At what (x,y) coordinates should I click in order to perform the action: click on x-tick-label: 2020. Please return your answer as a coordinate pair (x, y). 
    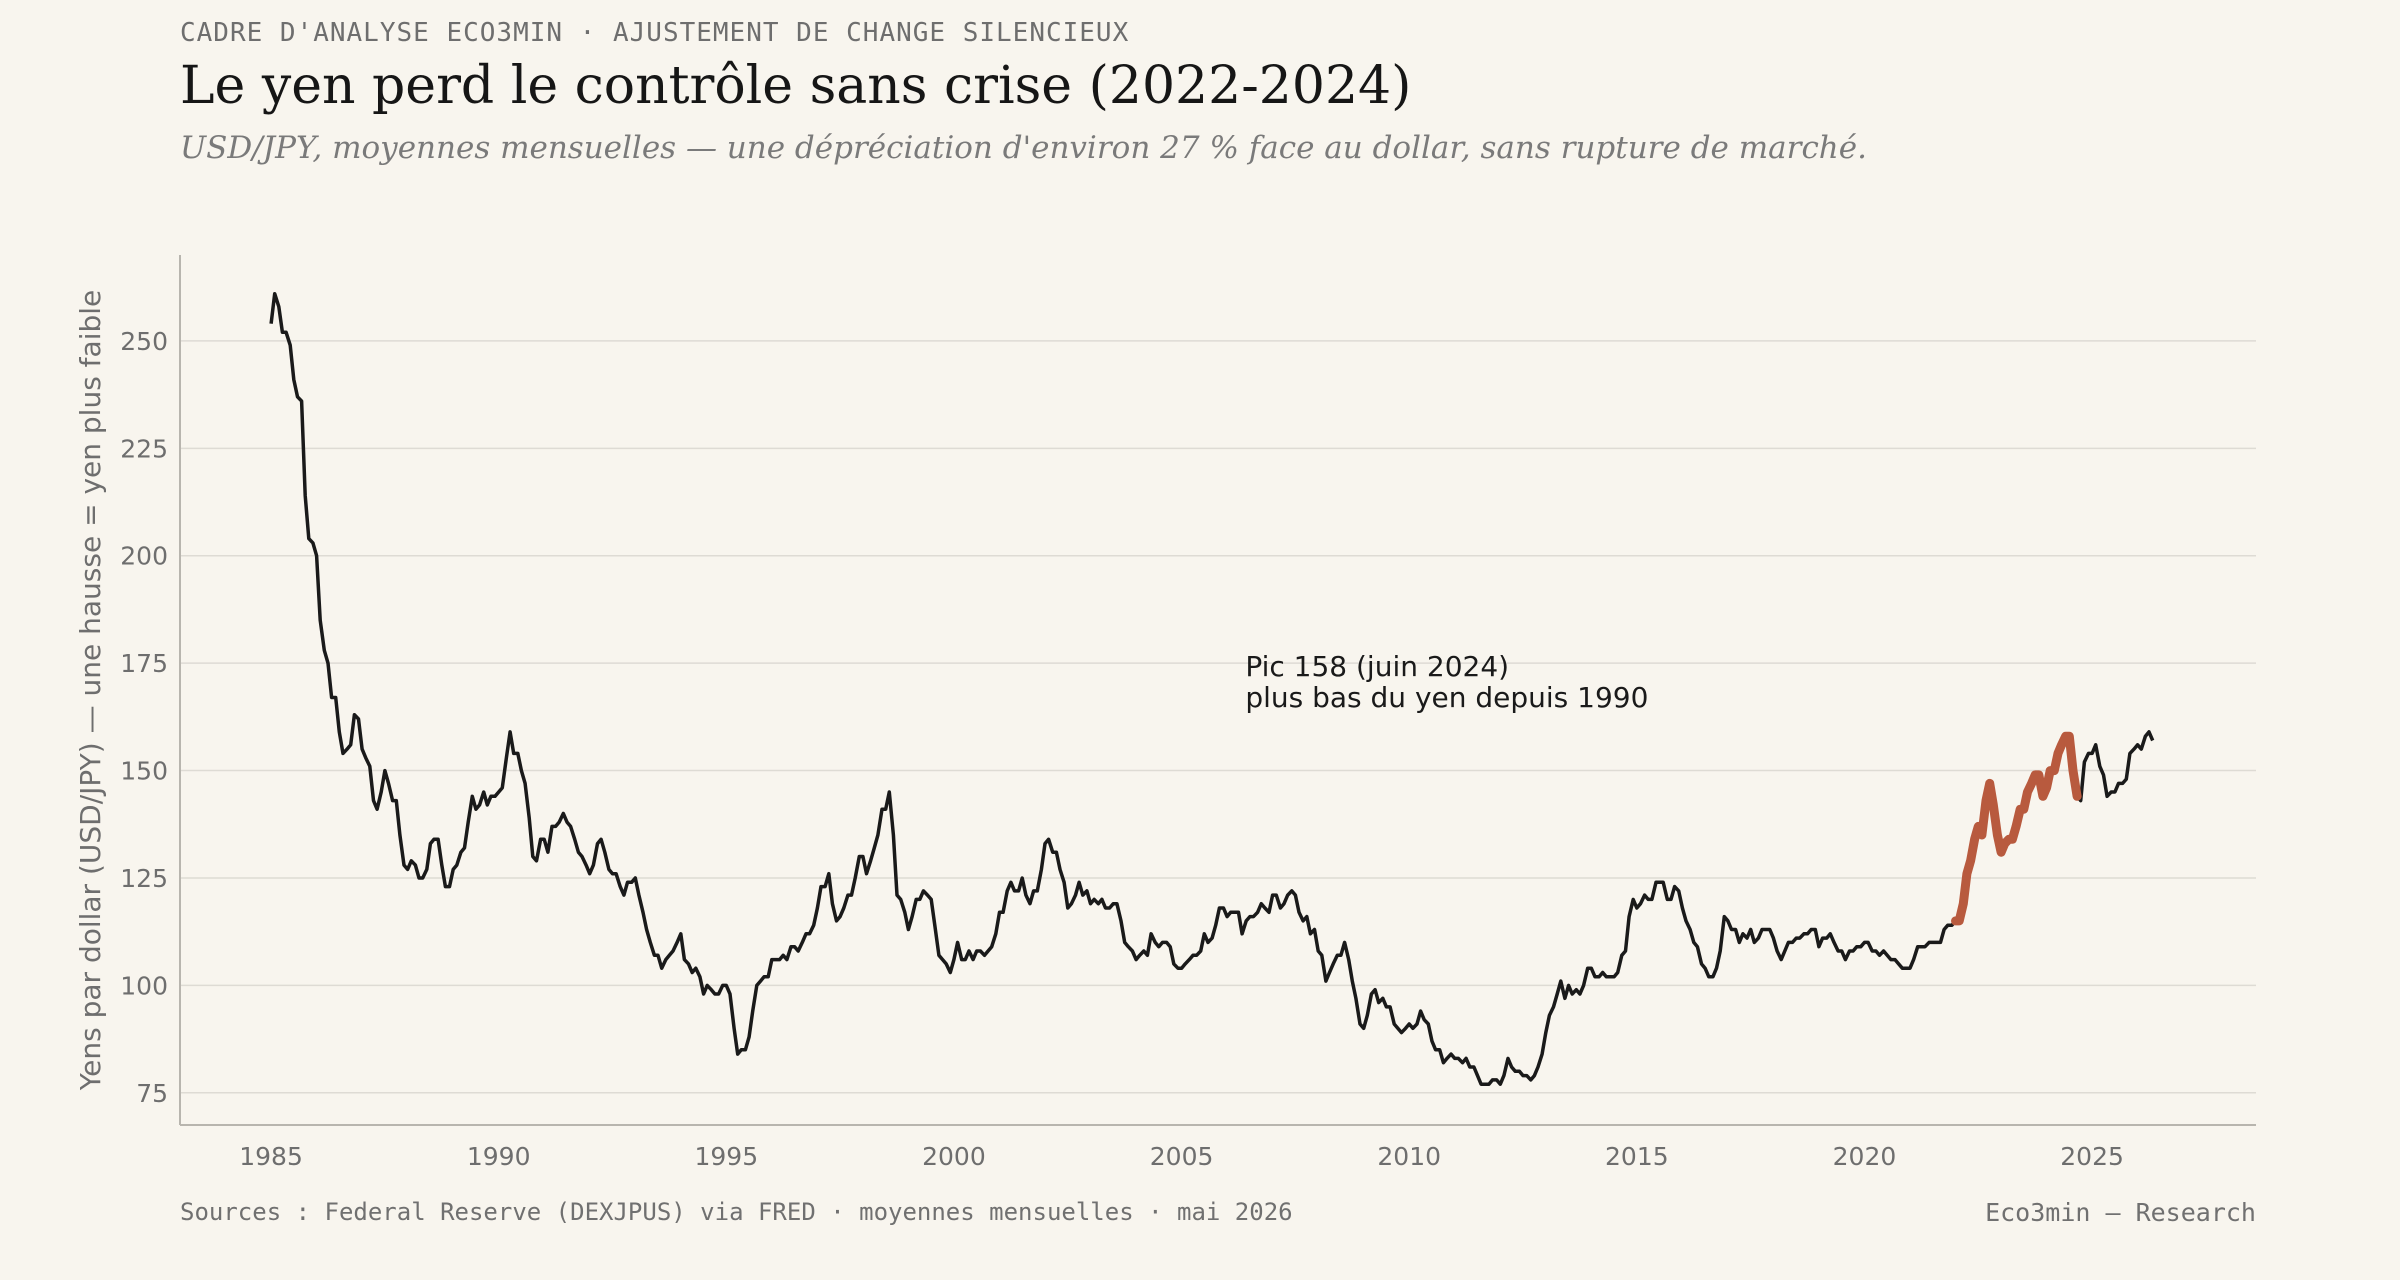
    Looking at the image, I should click on (1865, 1156).